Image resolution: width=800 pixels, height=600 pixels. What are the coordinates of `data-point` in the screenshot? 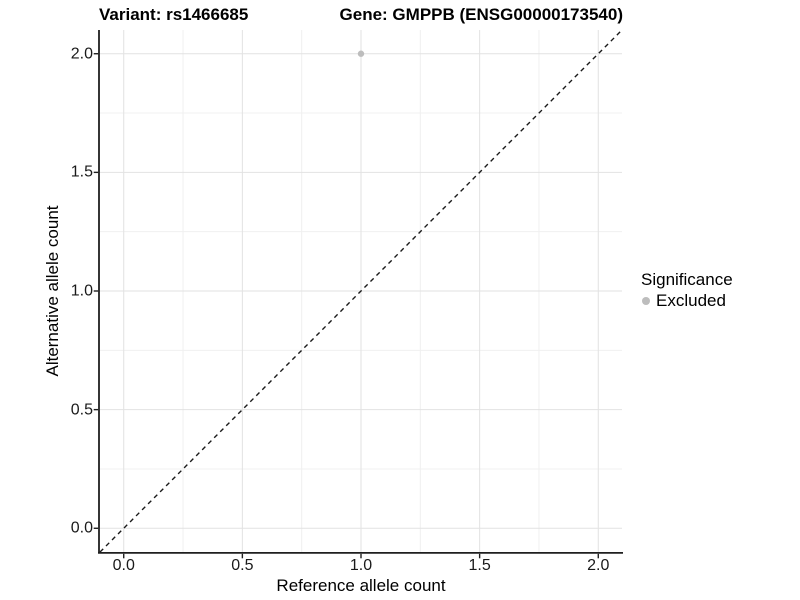 It's located at (361, 53).